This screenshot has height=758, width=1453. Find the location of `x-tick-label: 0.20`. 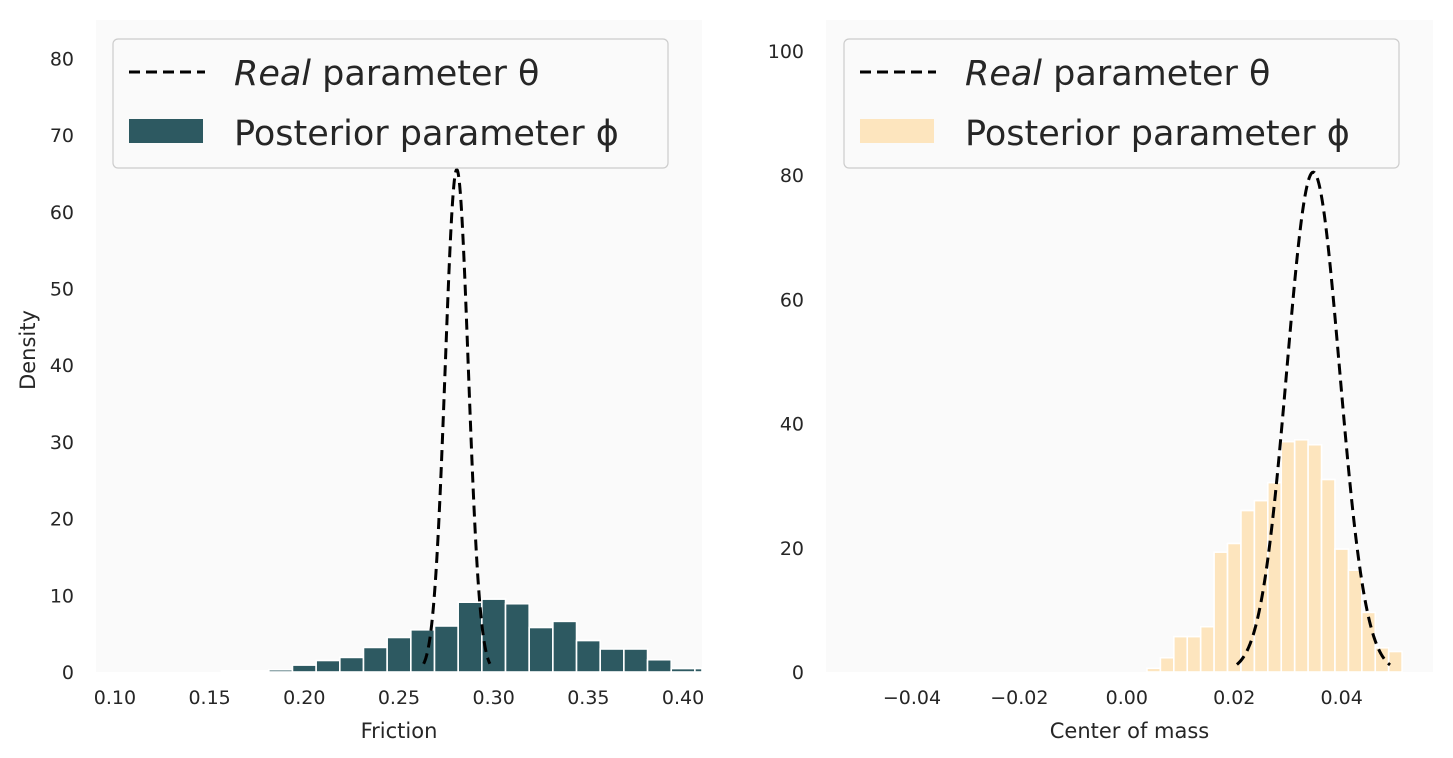

x-tick-label: 0.20 is located at coordinates (304, 698).